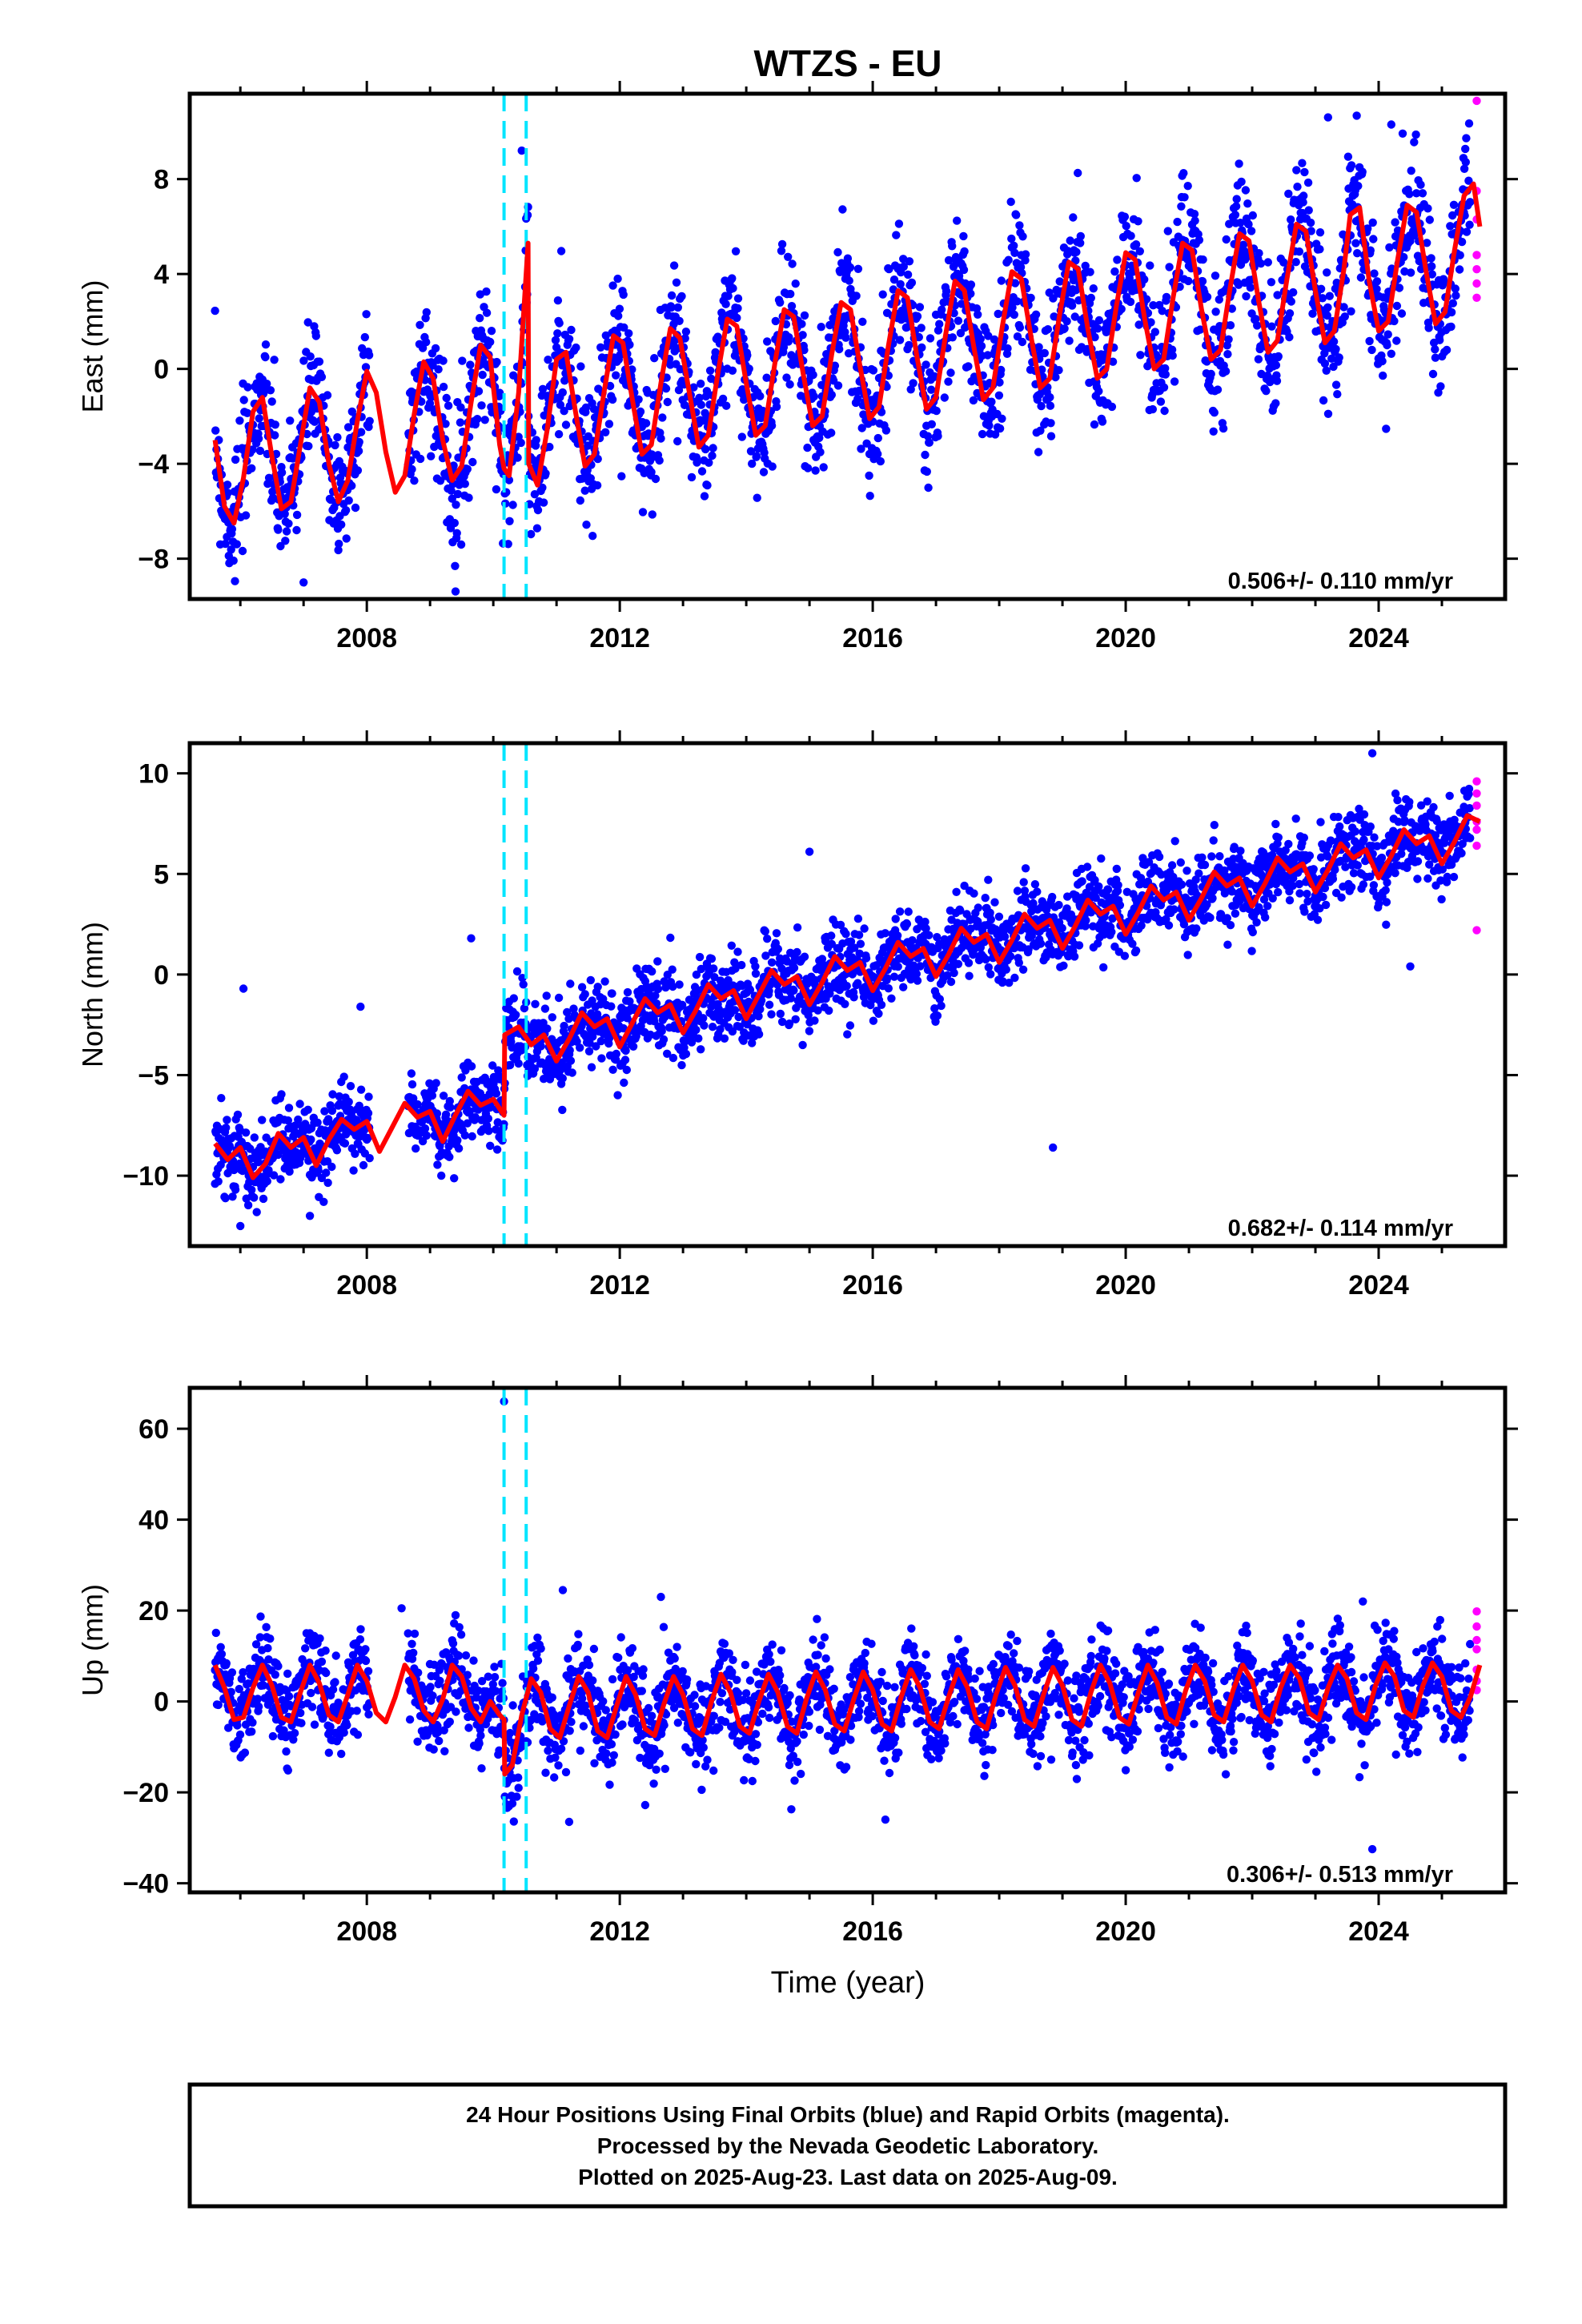  What do you see at coordinates (847, 63) in the screenshot?
I see `chart-title: WTZS - EU` at bounding box center [847, 63].